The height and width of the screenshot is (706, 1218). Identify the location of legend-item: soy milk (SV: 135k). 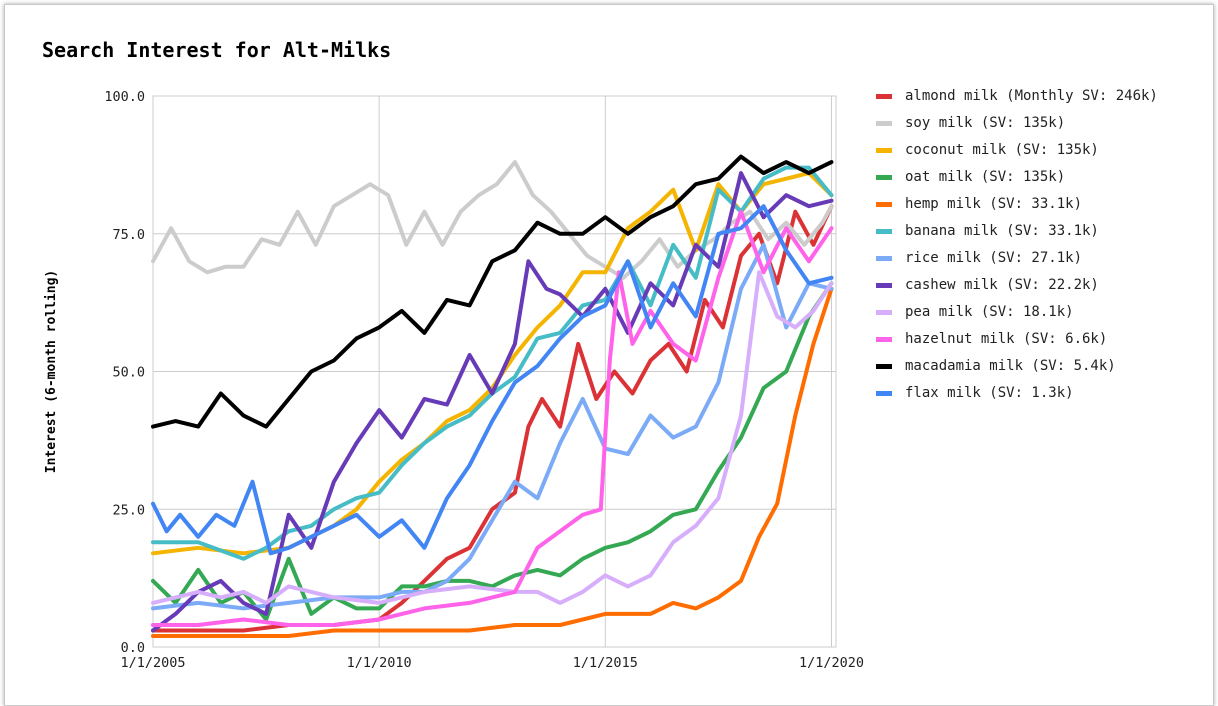
(1026, 123).